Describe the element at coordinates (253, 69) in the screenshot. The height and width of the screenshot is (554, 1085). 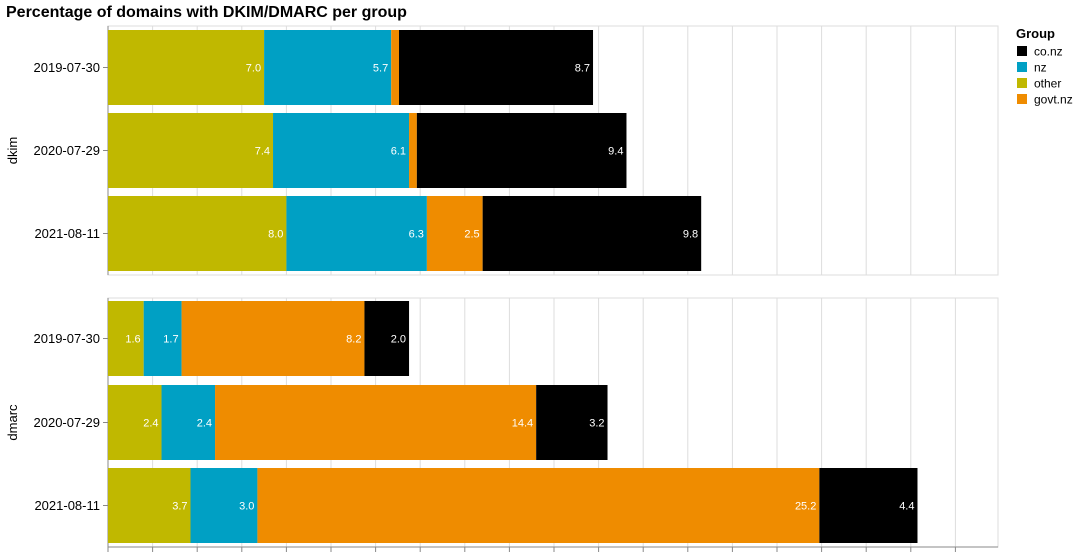
I see `bar-value-label: 7.0` at that location.